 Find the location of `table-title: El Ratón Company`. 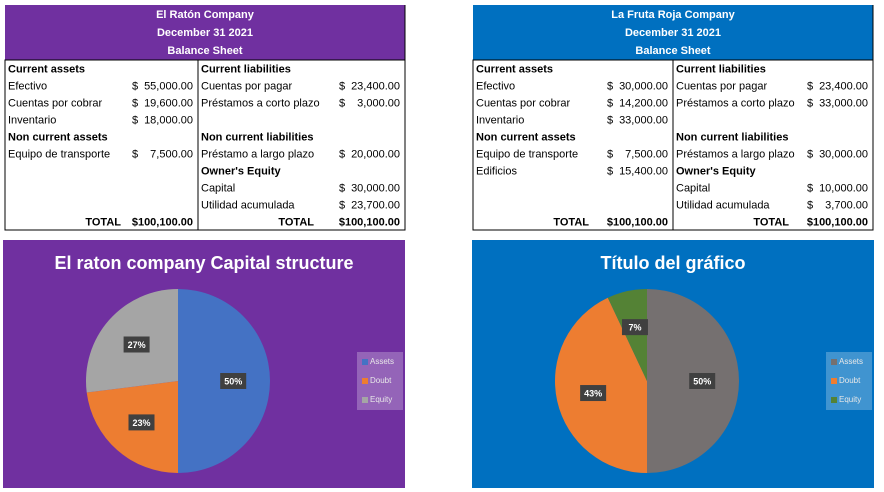

table-title: El Ratón Company is located at coordinates (205, 15).